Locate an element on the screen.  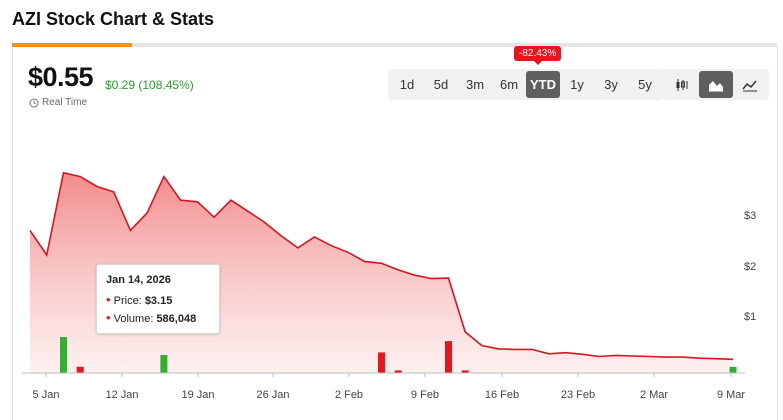
range-button-6m: 6m is located at coordinates (509, 84).